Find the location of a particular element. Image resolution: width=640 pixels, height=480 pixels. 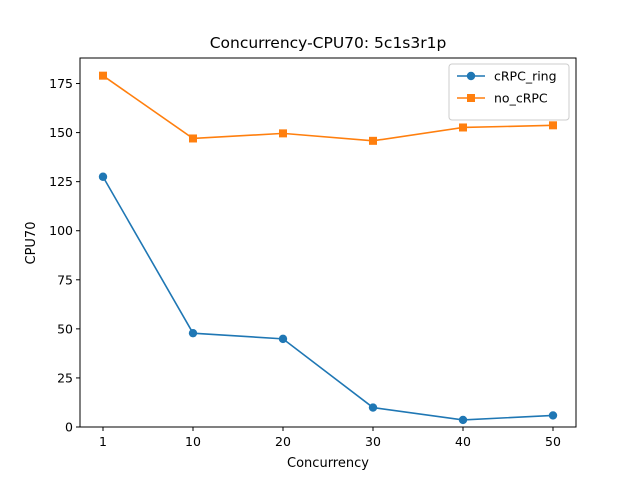

x-tick-label: 30 is located at coordinates (373, 441).